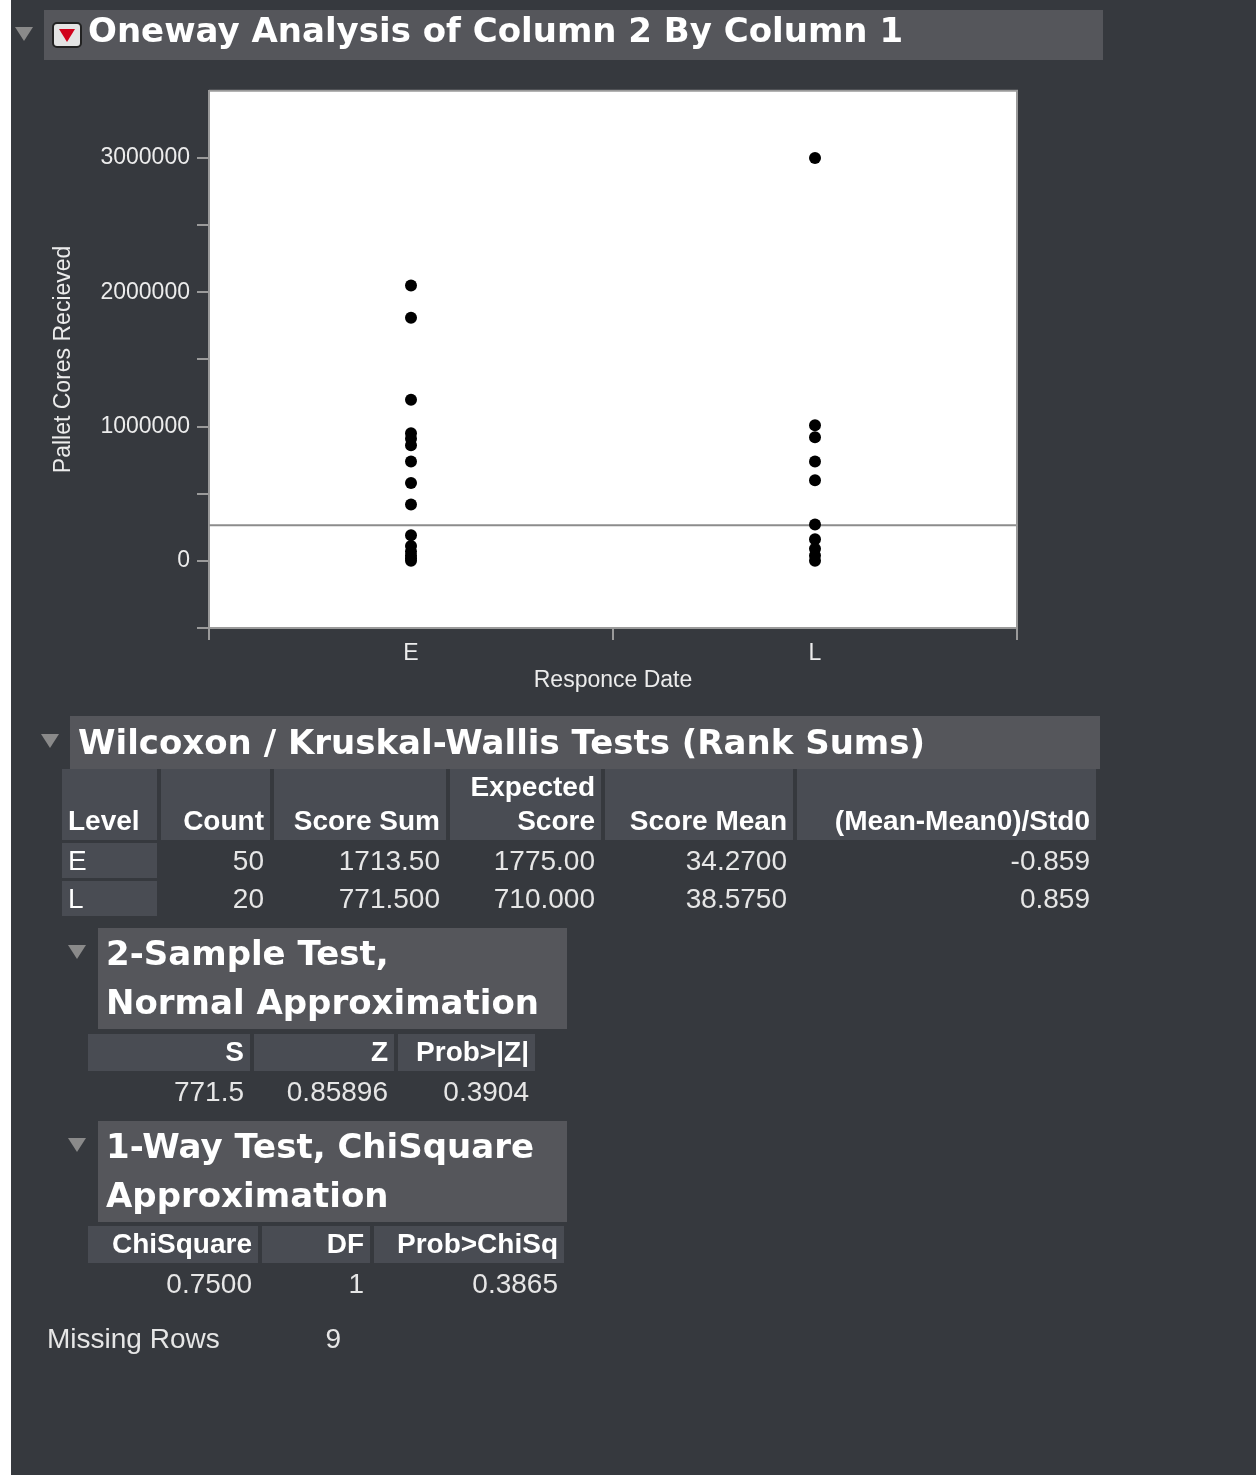 This screenshot has height=1479, width=1256. Describe the element at coordinates (173, 1244) in the screenshot. I see `header-cell: ChiSquare` at that location.